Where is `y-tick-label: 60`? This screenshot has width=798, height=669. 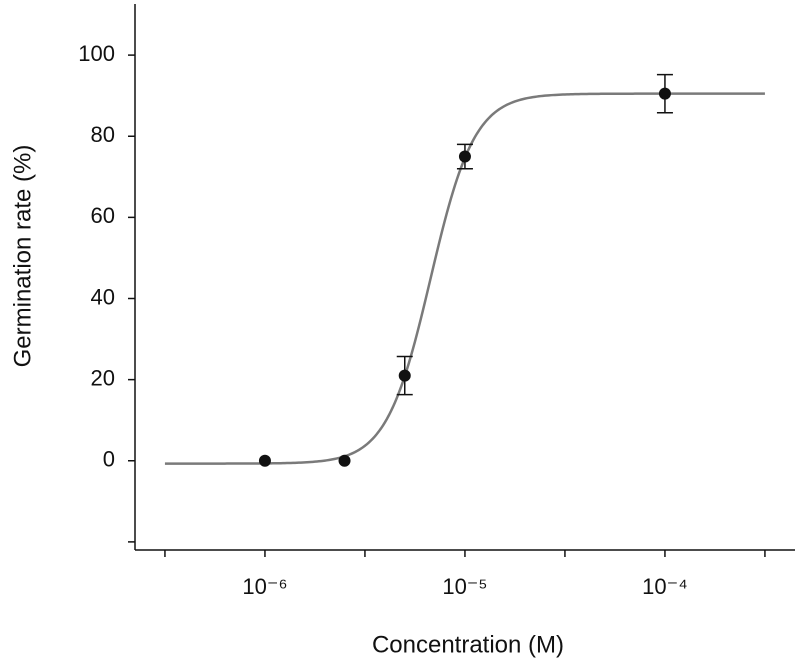 y-tick-label: 60 is located at coordinates (103, 215).